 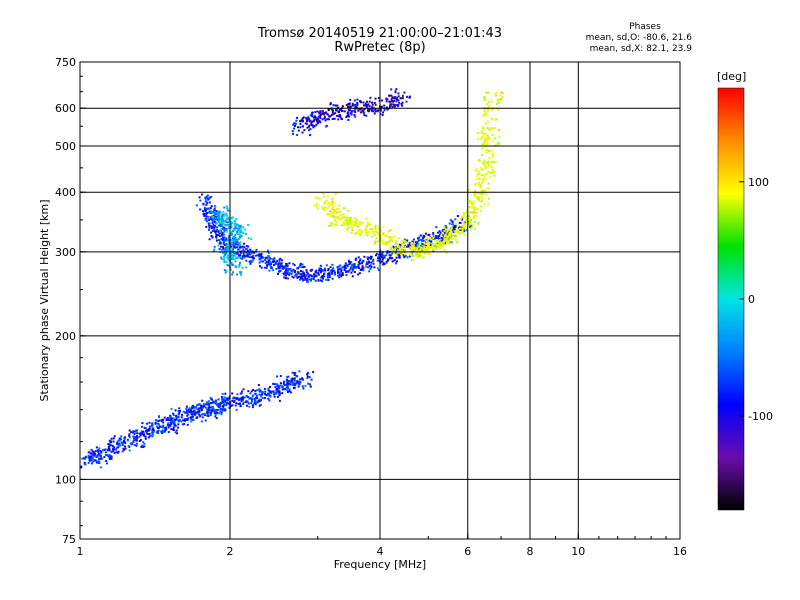 What do you see at coordinates (638, 38) in the screenshot?
I see `stats-o-mode: mean, sd,O: -80.6, 21.6` at bounding box center [638, 38].